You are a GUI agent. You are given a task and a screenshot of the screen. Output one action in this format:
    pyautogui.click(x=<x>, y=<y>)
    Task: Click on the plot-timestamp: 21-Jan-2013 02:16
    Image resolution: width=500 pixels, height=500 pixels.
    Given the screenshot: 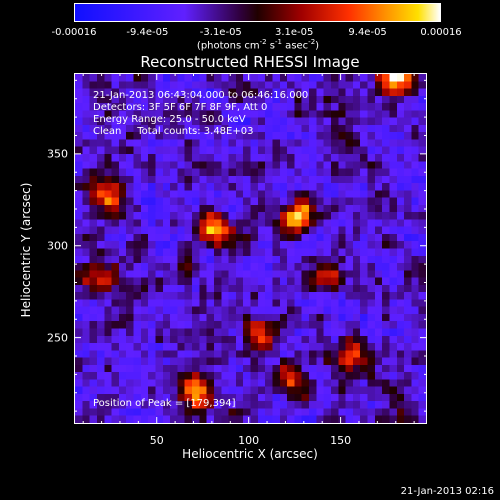 What is the action you would take?
    pyautogui.click(x=447, y=491)
    